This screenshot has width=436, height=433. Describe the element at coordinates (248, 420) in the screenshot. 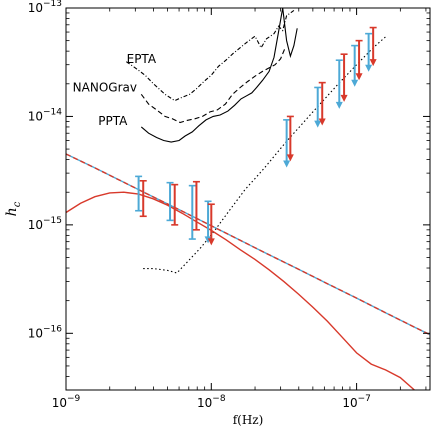

I see `x-axis-label: f(Hz)` at that location.